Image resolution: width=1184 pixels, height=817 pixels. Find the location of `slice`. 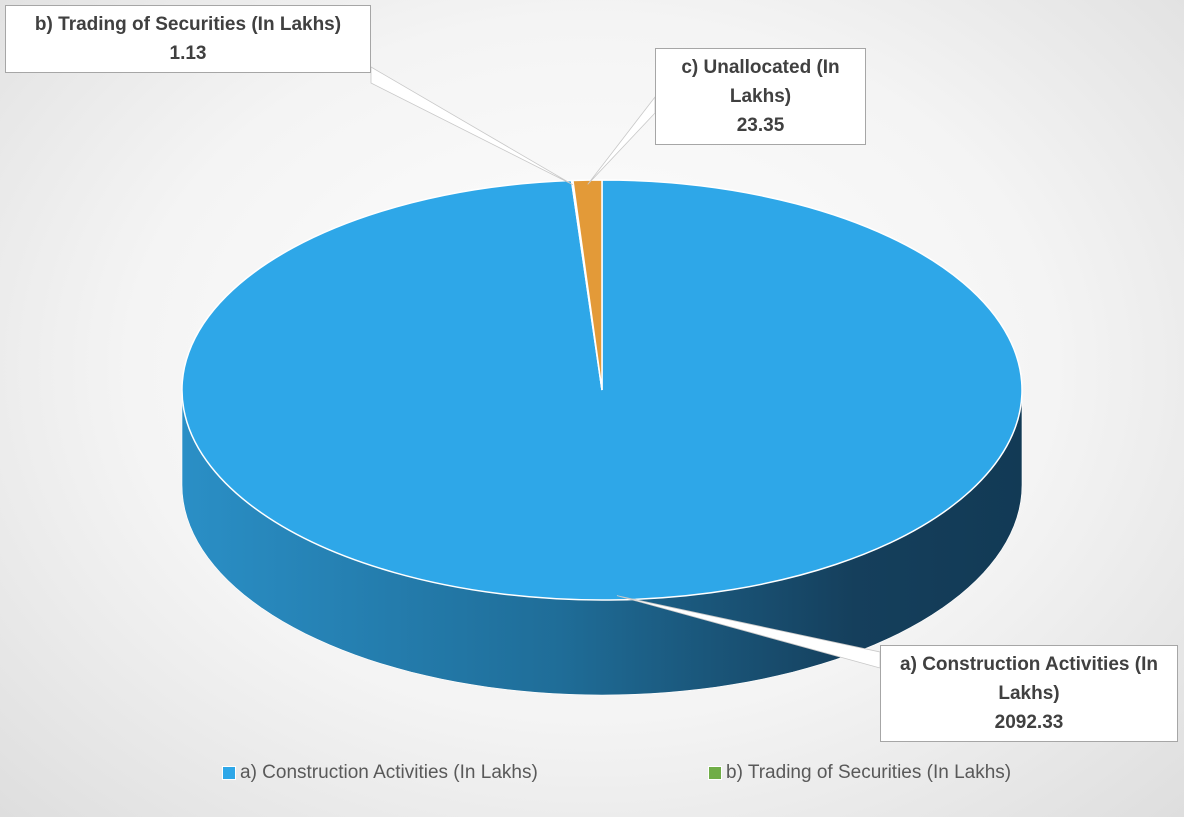

slice is located at coordinates (587, 285).